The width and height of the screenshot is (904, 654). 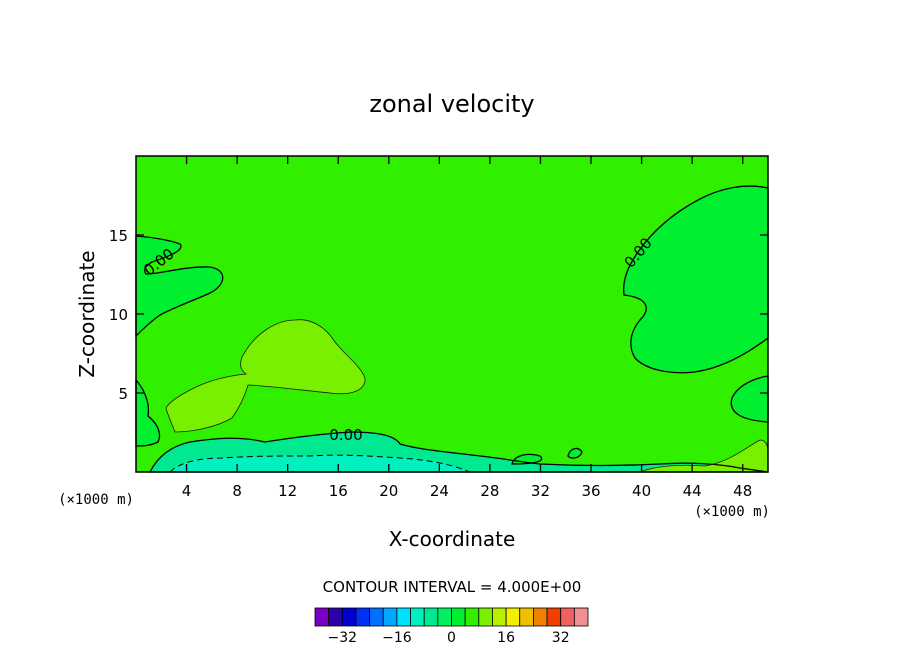 What do you see at coordinates (338, 491) in the screenshot?
I see `x-tick-label: 16` at bounding box center [338, 491].